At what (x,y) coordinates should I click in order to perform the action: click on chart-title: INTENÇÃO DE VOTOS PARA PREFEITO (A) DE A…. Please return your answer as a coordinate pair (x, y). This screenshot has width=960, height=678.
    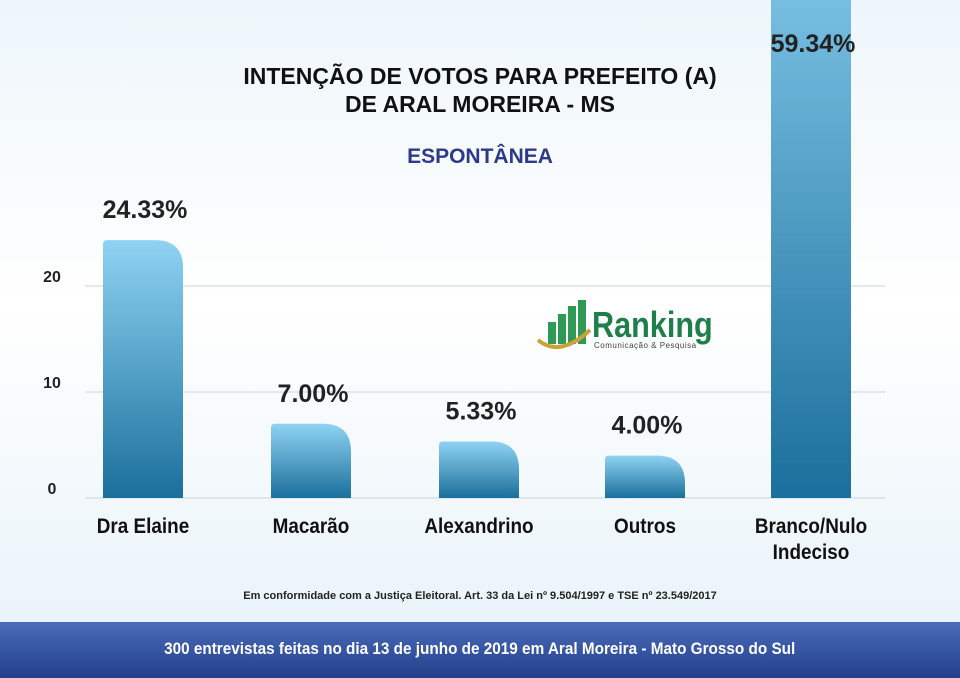
    Looking at the image, I should click on (480, 90).